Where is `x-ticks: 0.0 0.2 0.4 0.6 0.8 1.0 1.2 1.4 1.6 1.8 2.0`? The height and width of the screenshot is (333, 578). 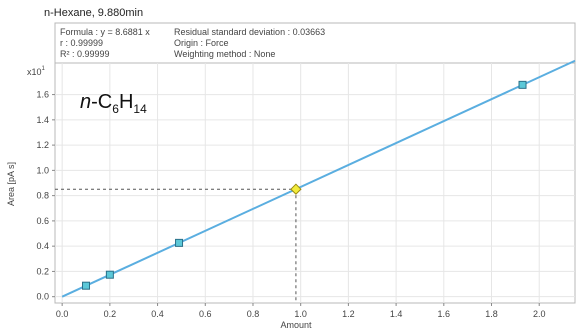
x-ticks: 0.0 0.2 0.4 0.6 0.8 1.0 1.2 1.4 1.6 1.8 2.0 is located at coordinates (301, 311).